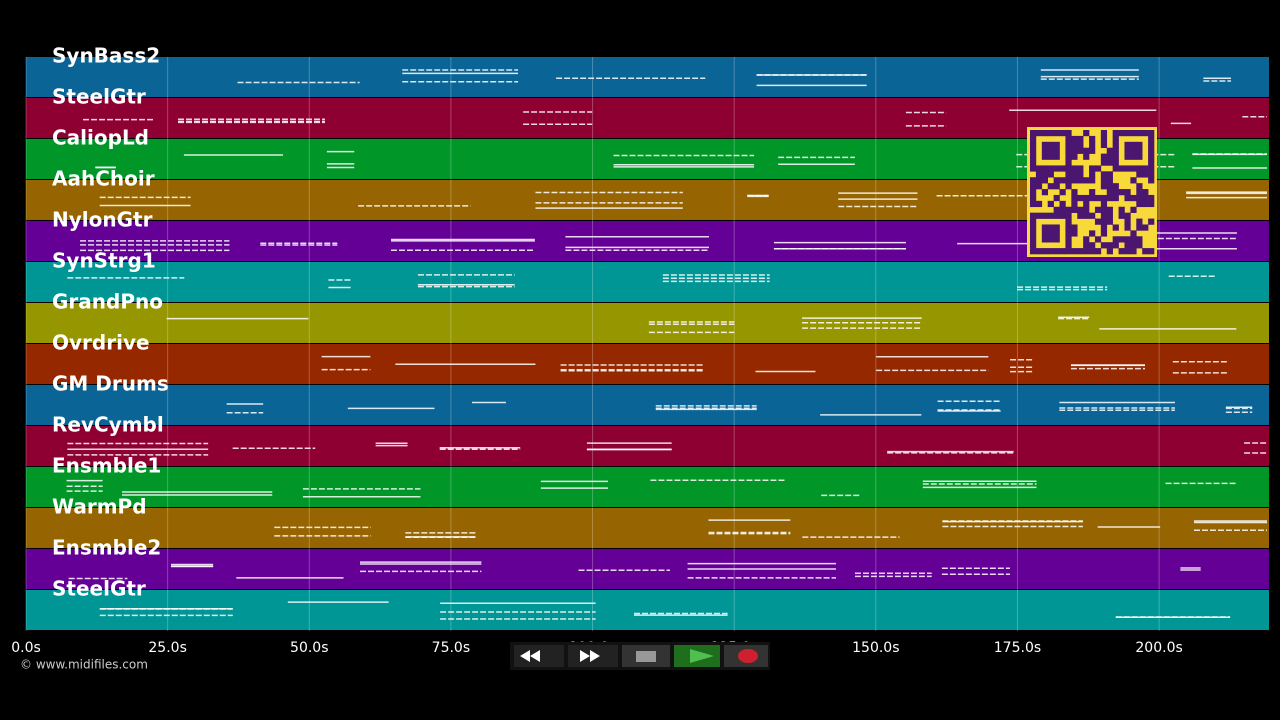 The width and height of the screenshot is (1280, 720). I want to click on track-label: AahChoir, so click(103, 179).